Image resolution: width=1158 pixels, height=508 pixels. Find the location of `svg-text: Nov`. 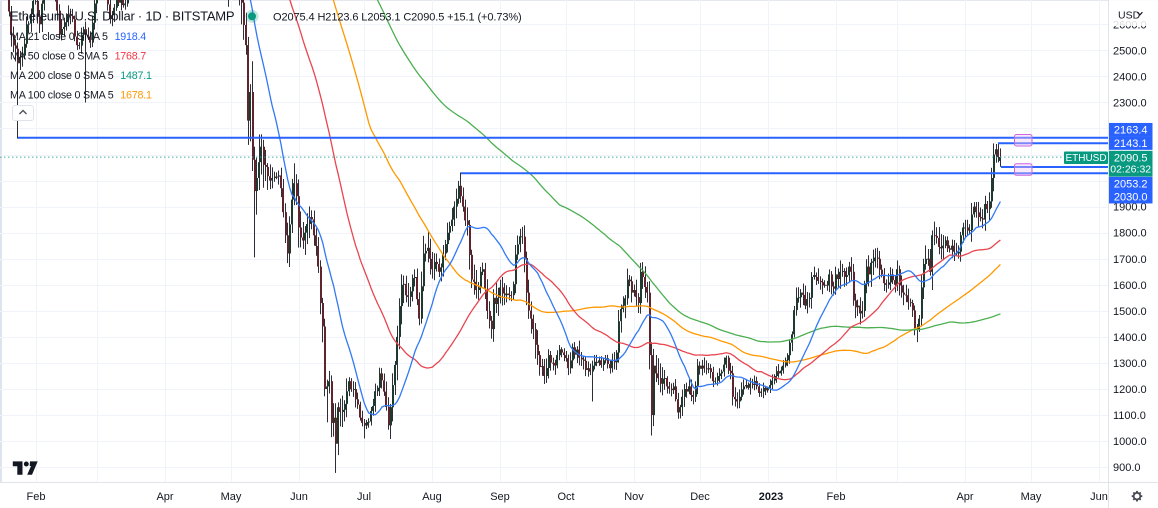

svg-text: Nov is located at coordinates (634, 497).